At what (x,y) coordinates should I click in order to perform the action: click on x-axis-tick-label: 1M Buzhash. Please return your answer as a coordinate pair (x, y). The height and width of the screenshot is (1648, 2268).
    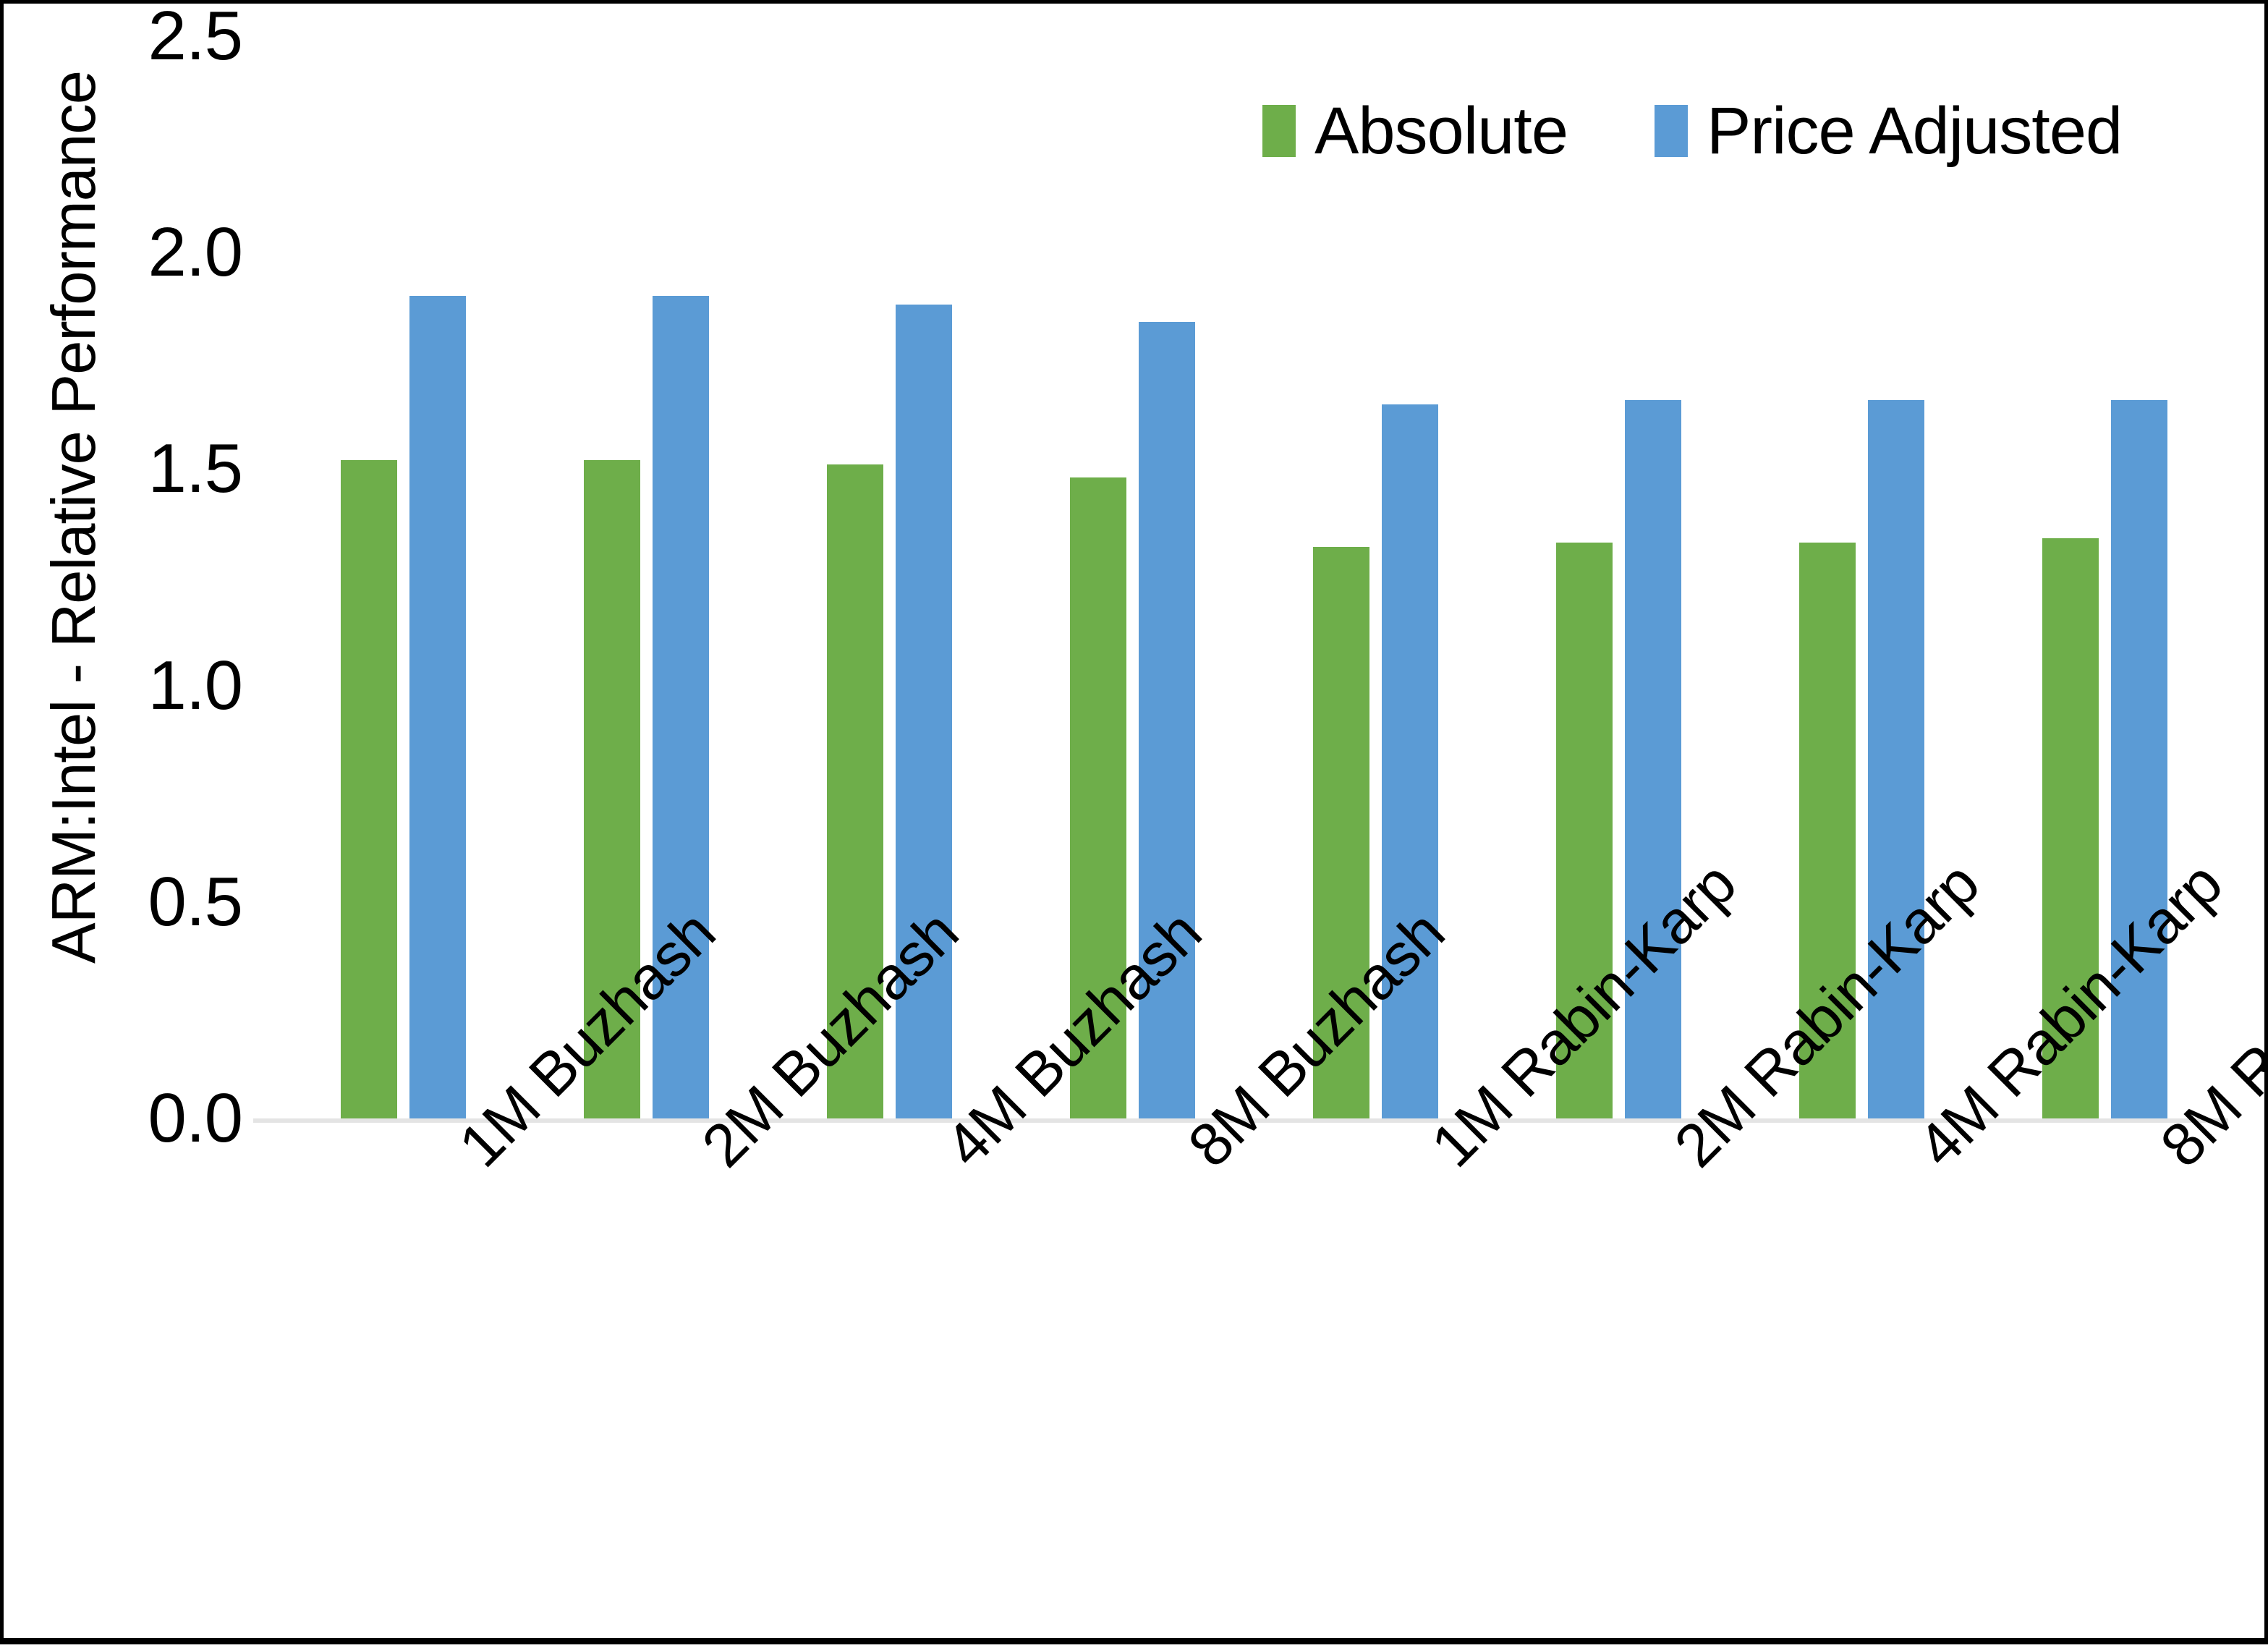
    Looking at the image, I should click on (587, 1039).